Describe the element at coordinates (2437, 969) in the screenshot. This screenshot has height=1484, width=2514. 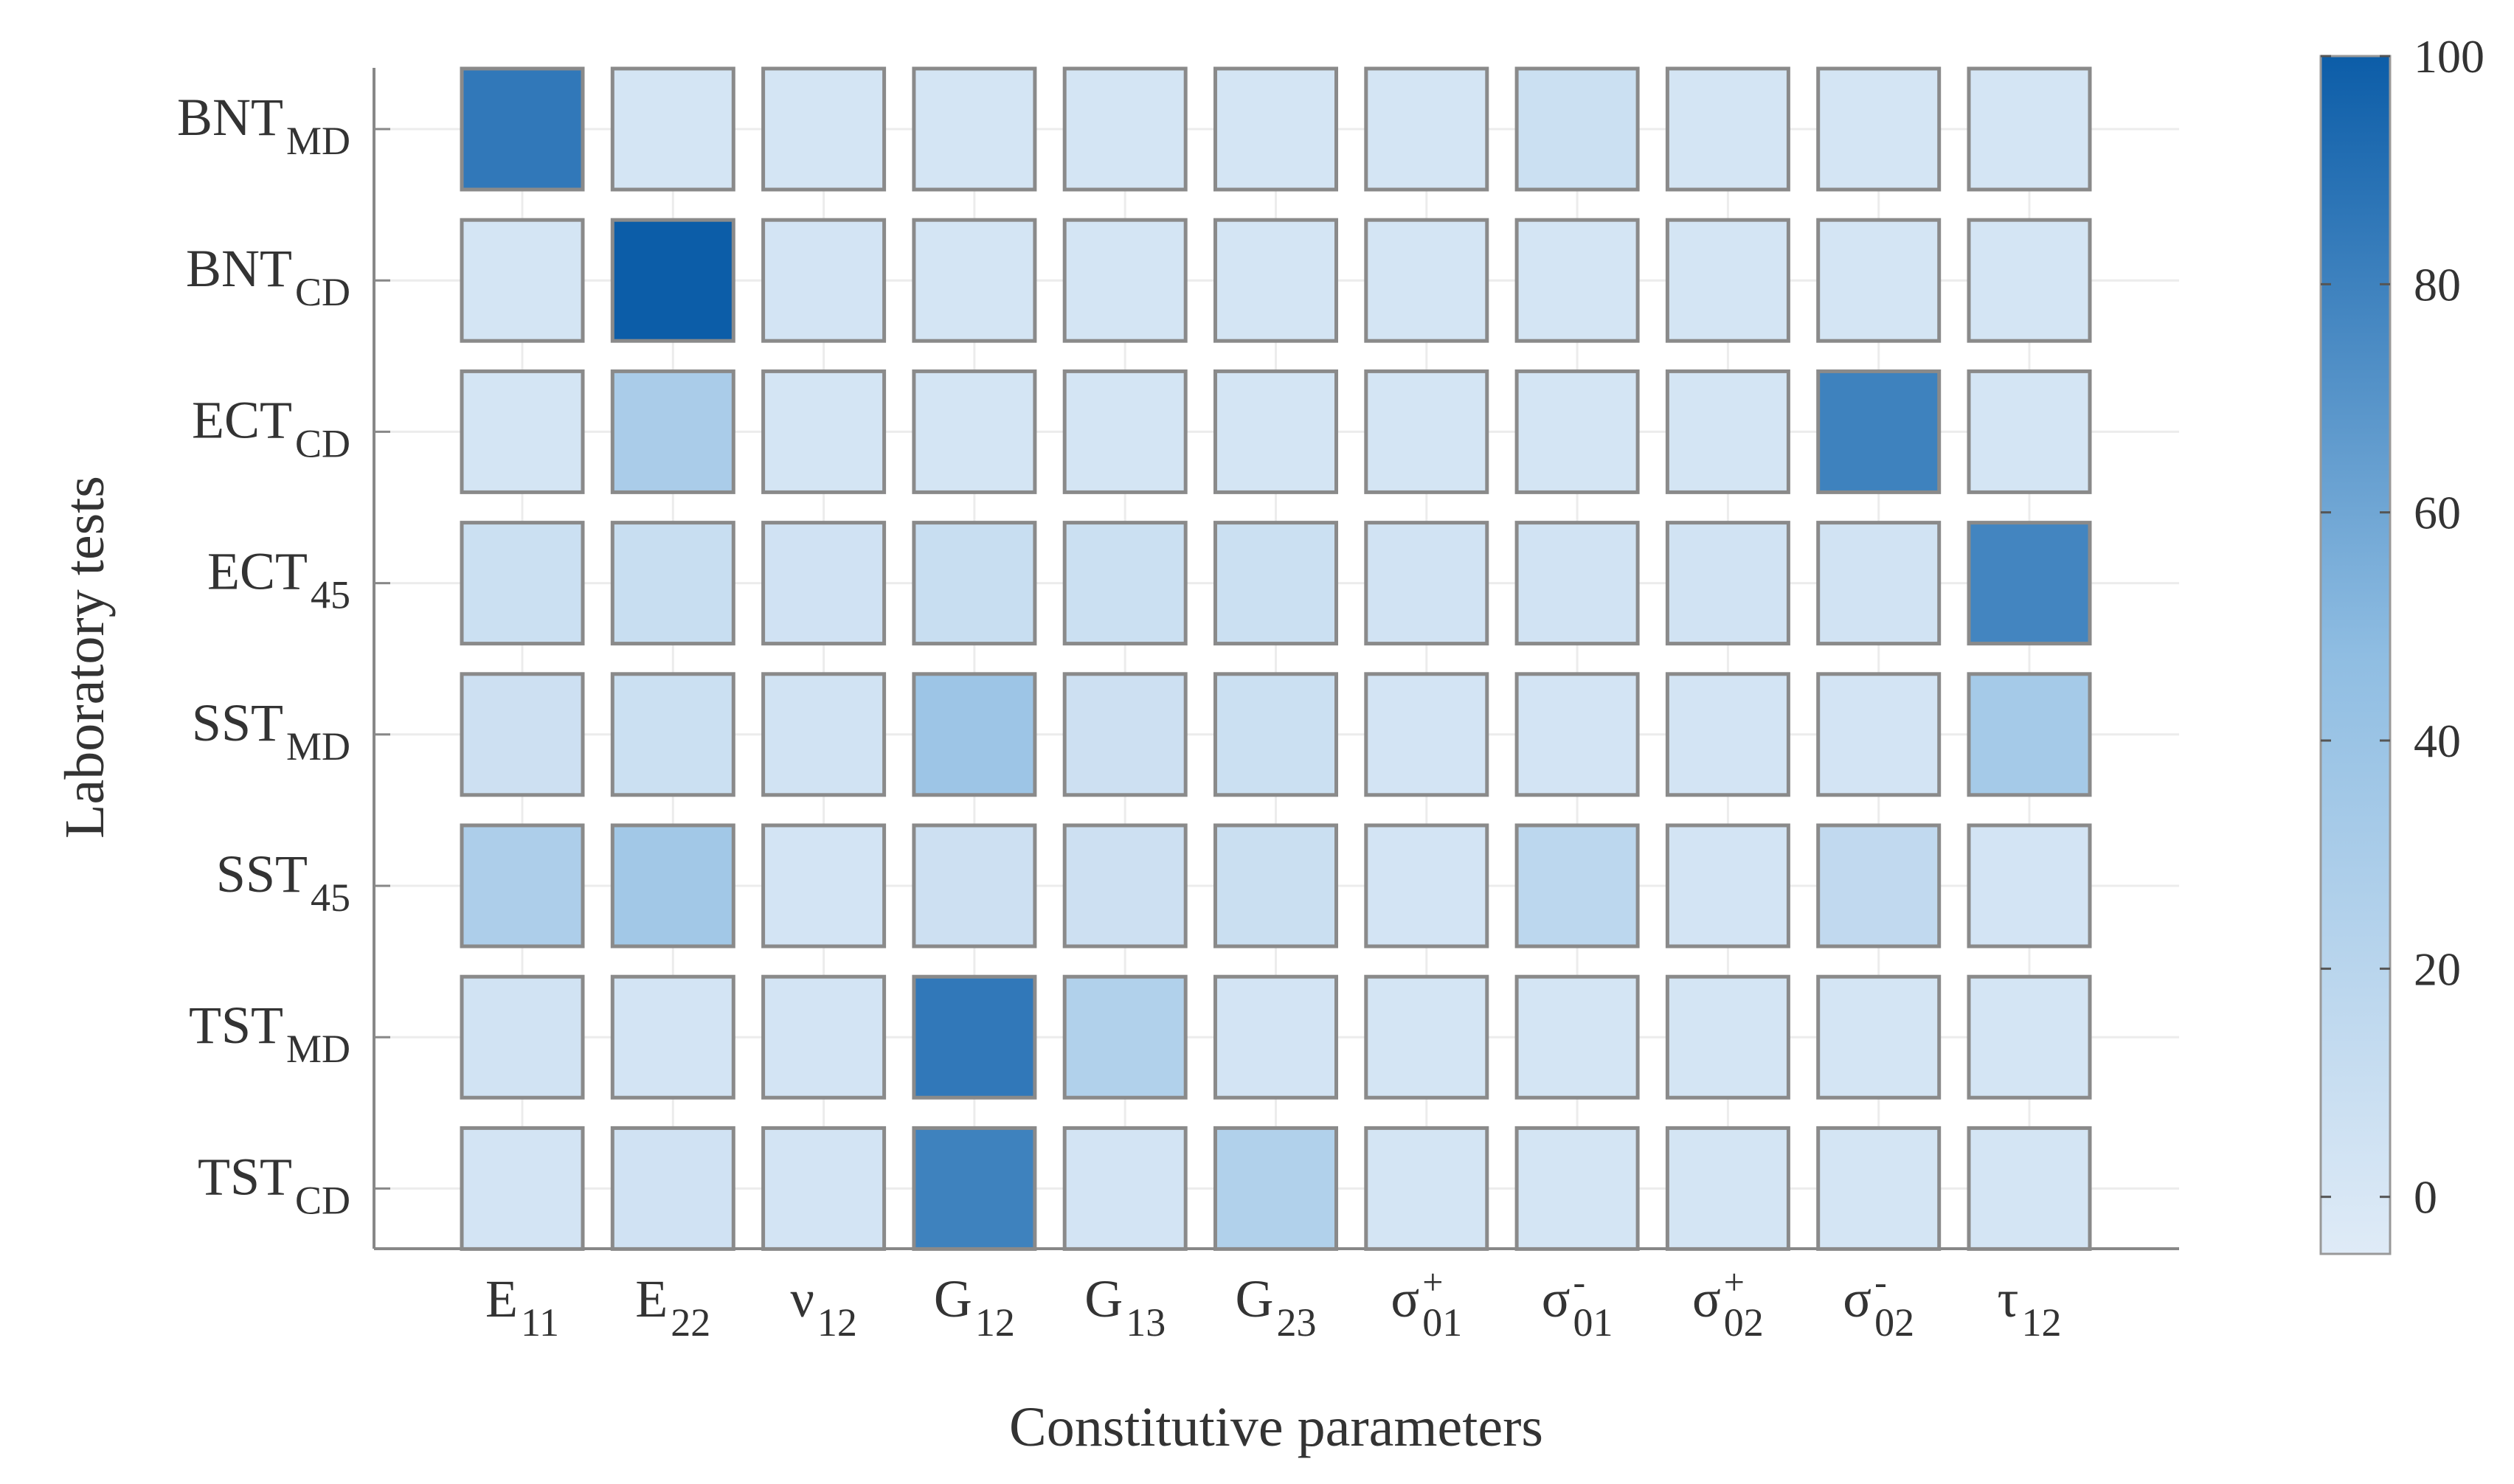
I see `colorbar-tick-label: 20` at that location.